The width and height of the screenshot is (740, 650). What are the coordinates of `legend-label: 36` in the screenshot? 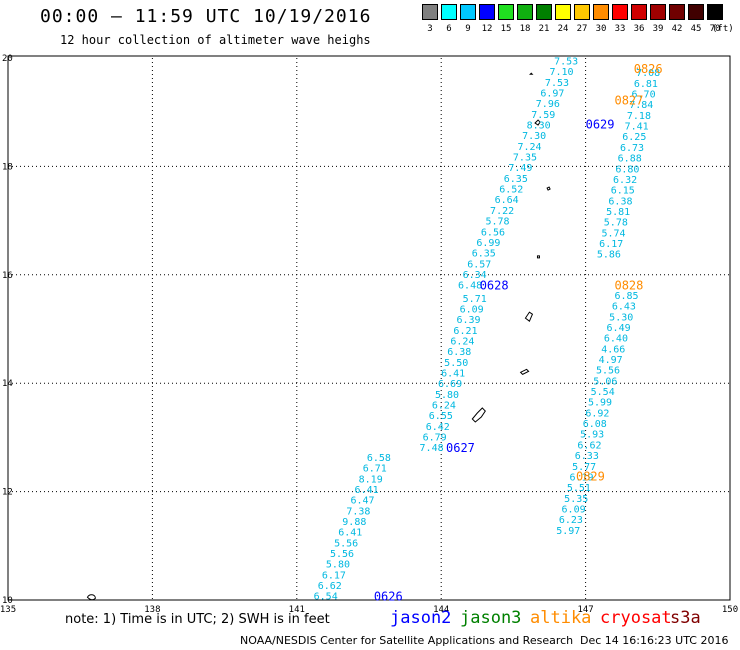 It's located at (639, 29).